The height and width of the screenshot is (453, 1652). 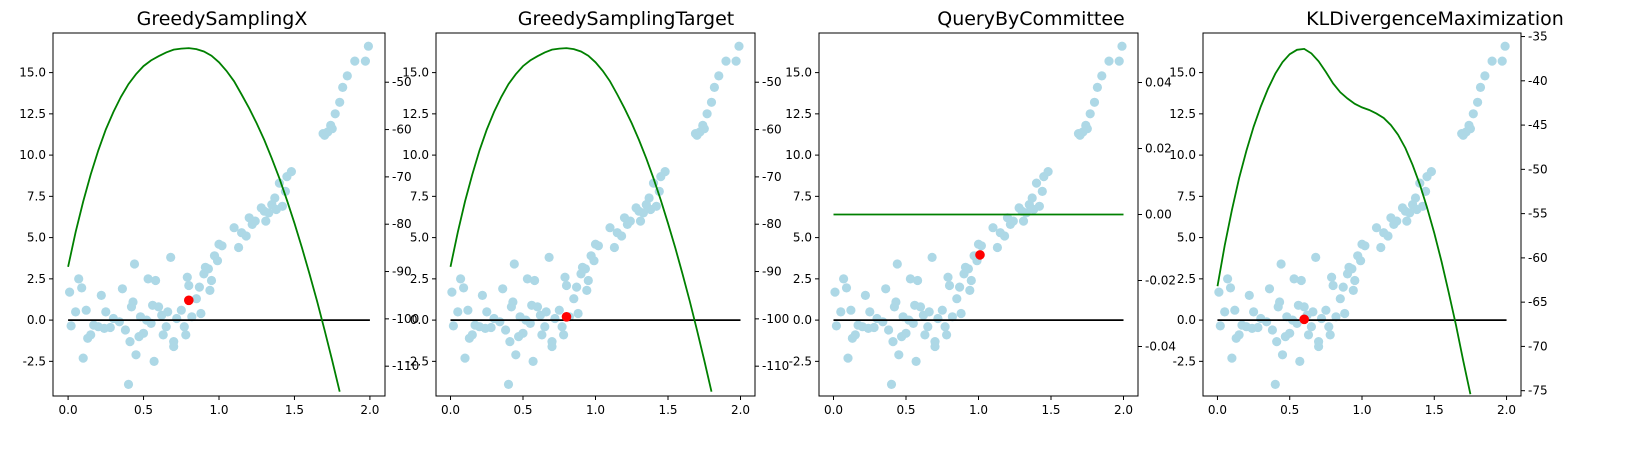 I want to click on y2-tick-label: -40, so click(x=1538, y=81).